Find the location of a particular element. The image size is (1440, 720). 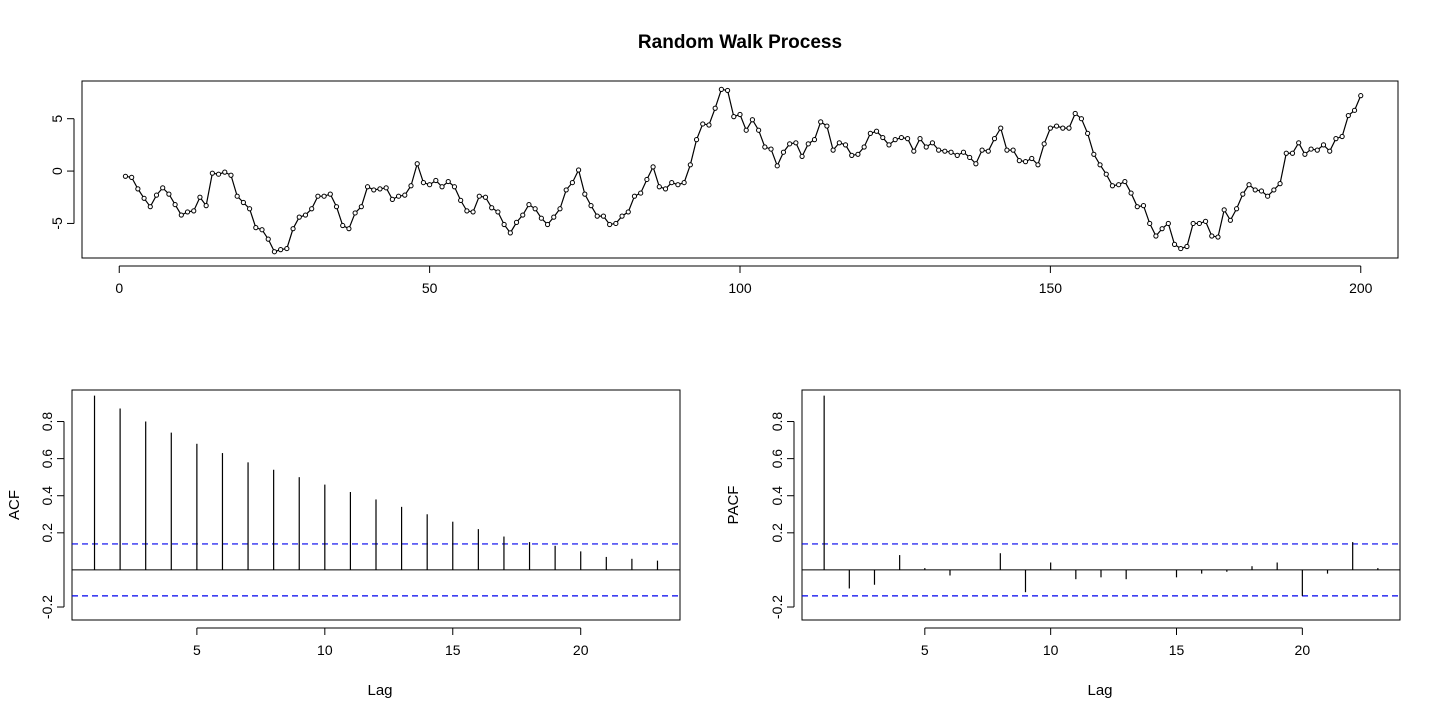

random-walk-x-tick-label: 0 is located at coordinates (119, 288).